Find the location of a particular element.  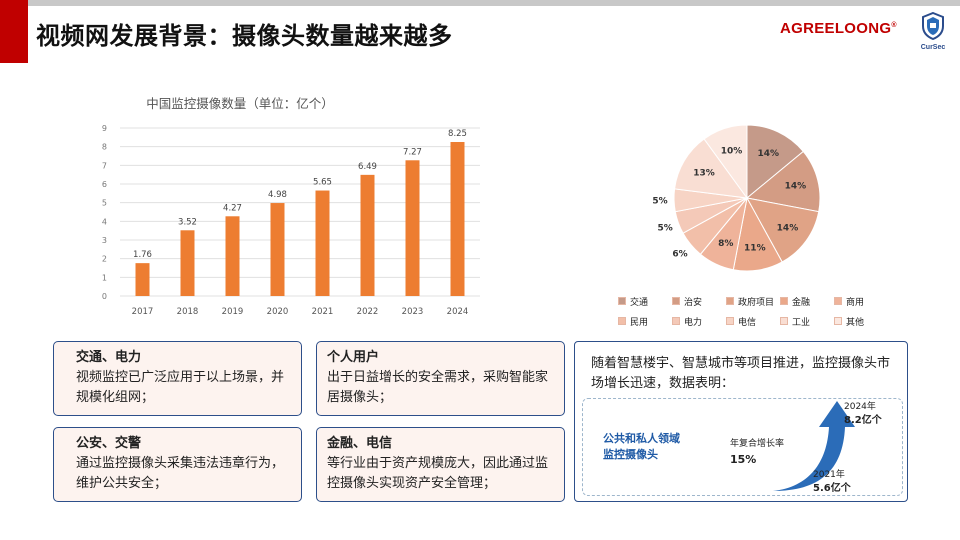

year-2021-value: 5.6亿个 is located at coordinates (832, 488).